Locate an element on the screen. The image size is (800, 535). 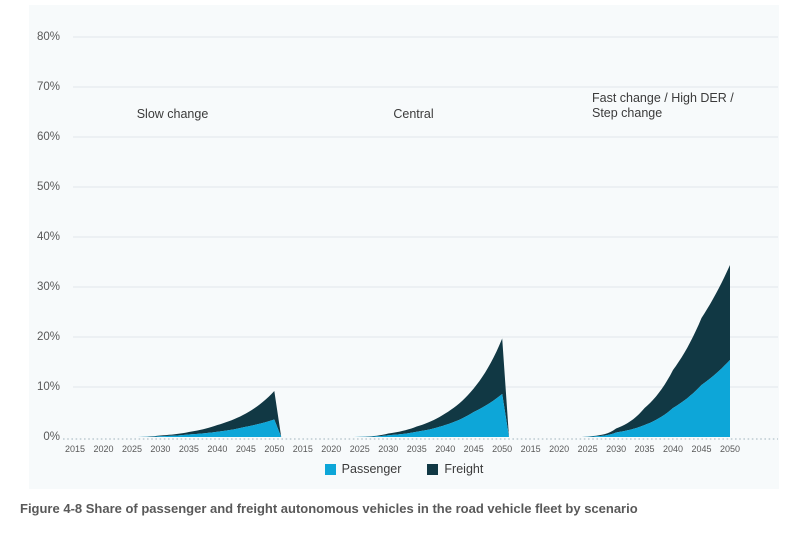
x-tick-label-panel0-2015: 2015 is located at coordinates (75, 449).